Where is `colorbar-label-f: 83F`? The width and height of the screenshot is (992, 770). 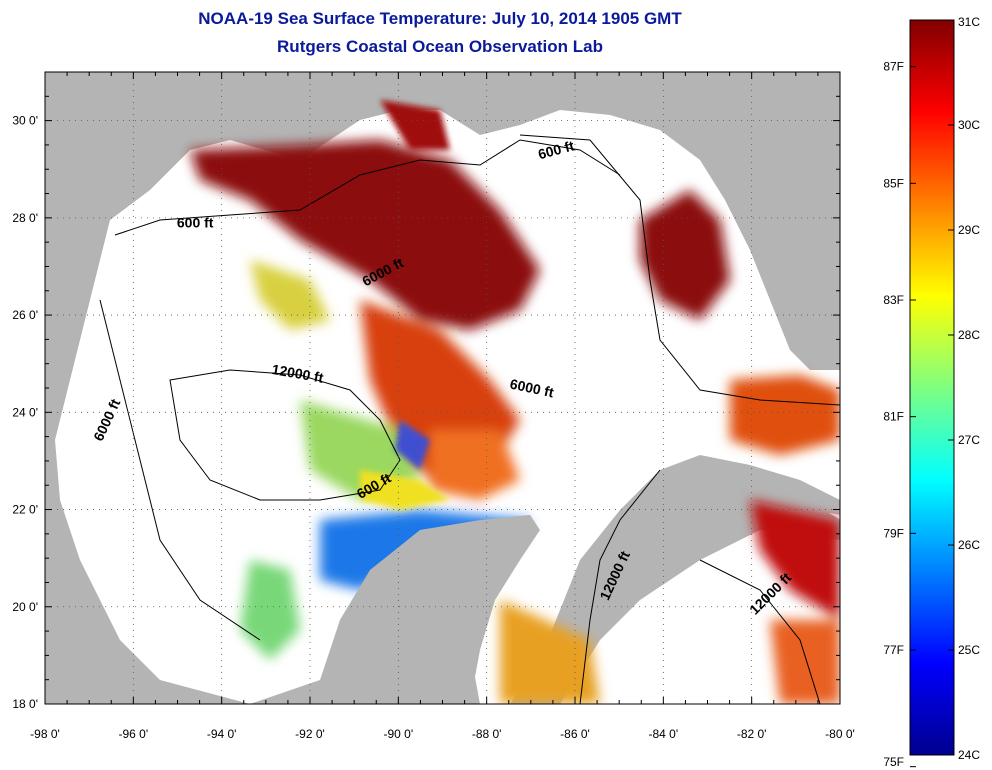 colorbar-label-f: 83F is located at coordinates (893, 300).